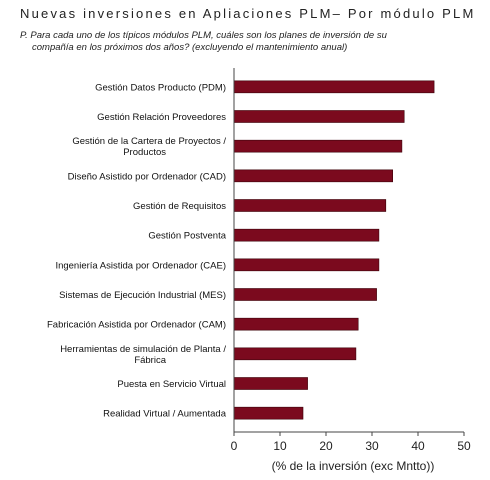  Describe the element at coordinates (147, 176) in the screenshot. I see `category-label: Diseño Asistido por Ordenador (CAD)` at that location.